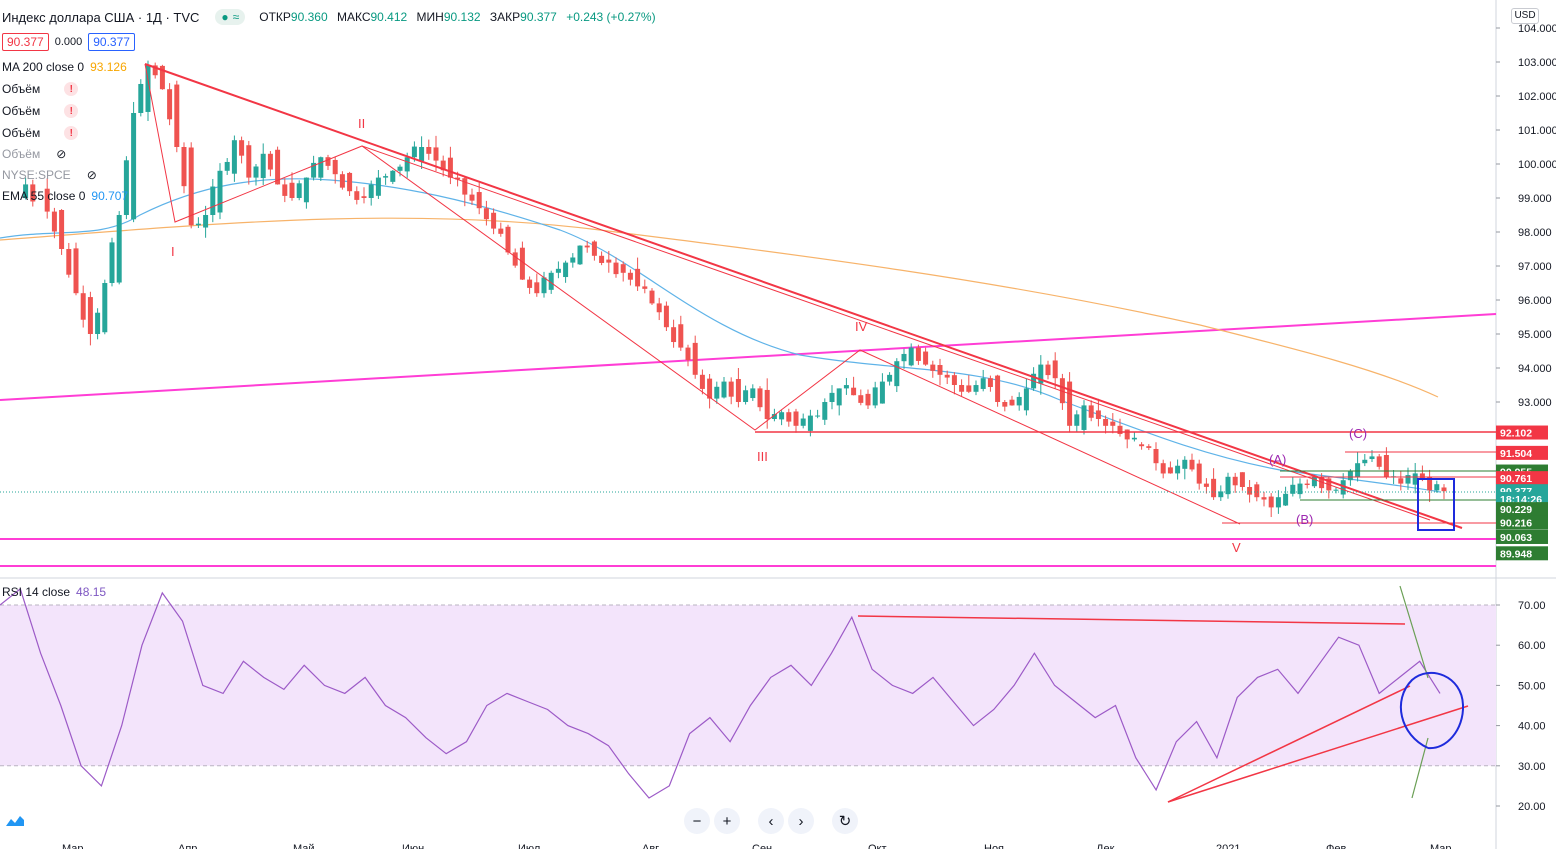  What do you see at coordinates (361, 123) in the screenshot?
I see `wave-label: II` at bounding box center [361, 123].